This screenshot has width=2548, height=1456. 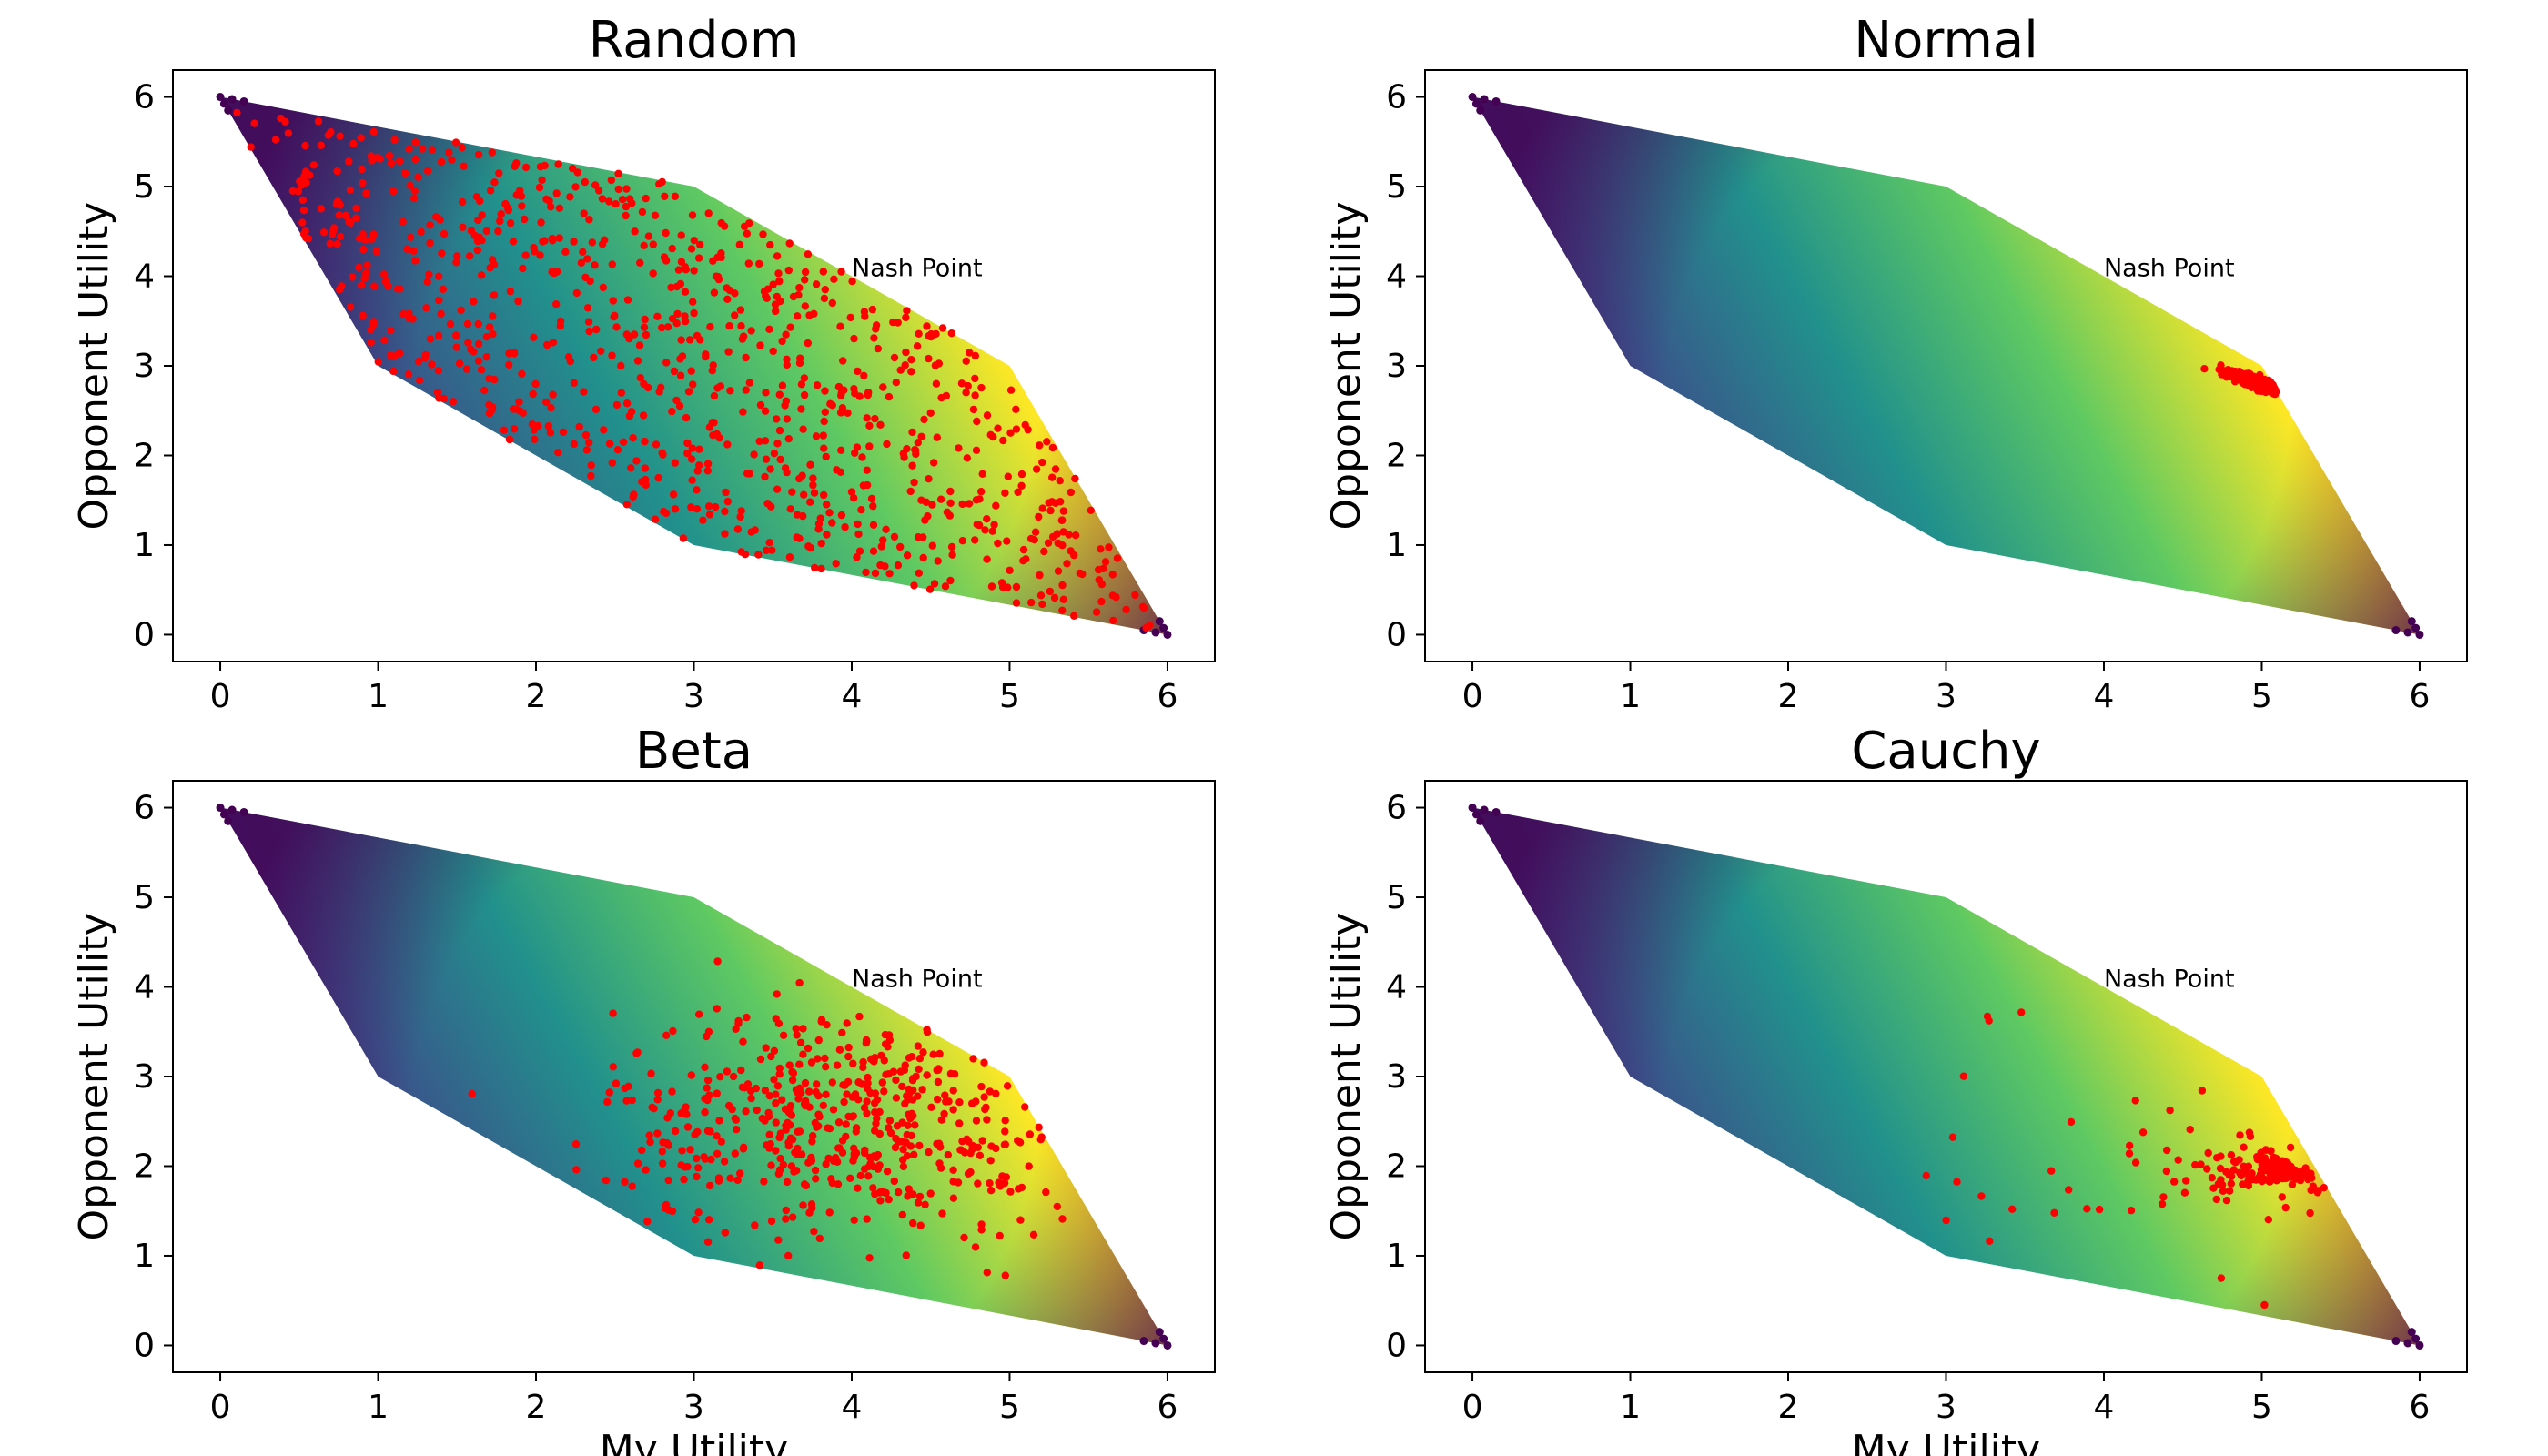 I want to click on y-tick-label: 4, so click(x=1397, y=988).